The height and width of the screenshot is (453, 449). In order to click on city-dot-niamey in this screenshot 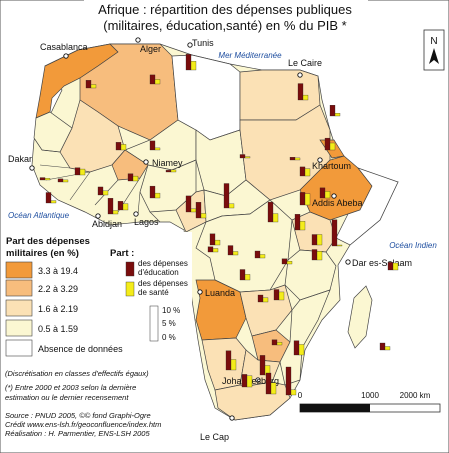, I will do `click(146, 162)`.